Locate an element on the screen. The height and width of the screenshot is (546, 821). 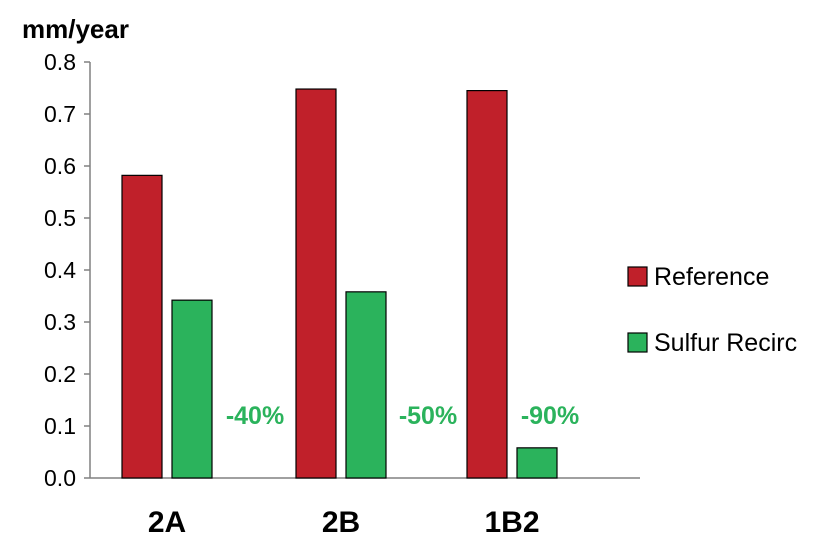
y-tick-label: 0.0 is located at coordinates (60, 478).